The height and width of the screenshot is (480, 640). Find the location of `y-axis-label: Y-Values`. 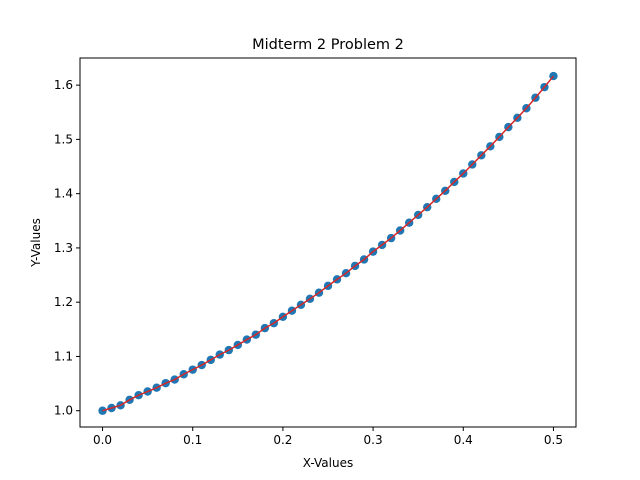

y-axis-label: Y-Values is located at coordinates (36, 243).